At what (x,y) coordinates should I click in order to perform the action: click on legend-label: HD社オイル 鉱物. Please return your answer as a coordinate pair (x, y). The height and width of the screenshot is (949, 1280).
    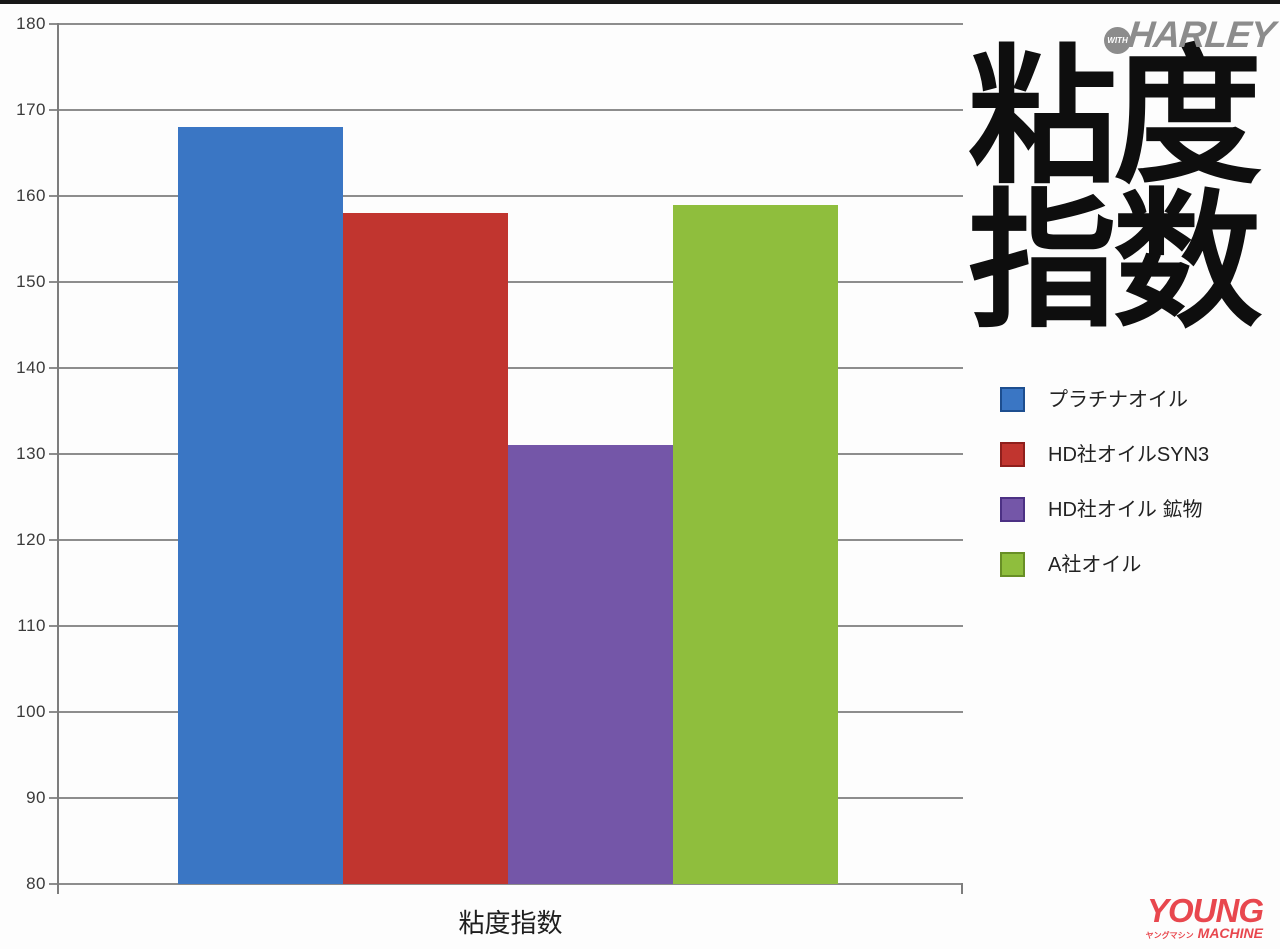
    Looking at the image, I should click on (1125, 510).